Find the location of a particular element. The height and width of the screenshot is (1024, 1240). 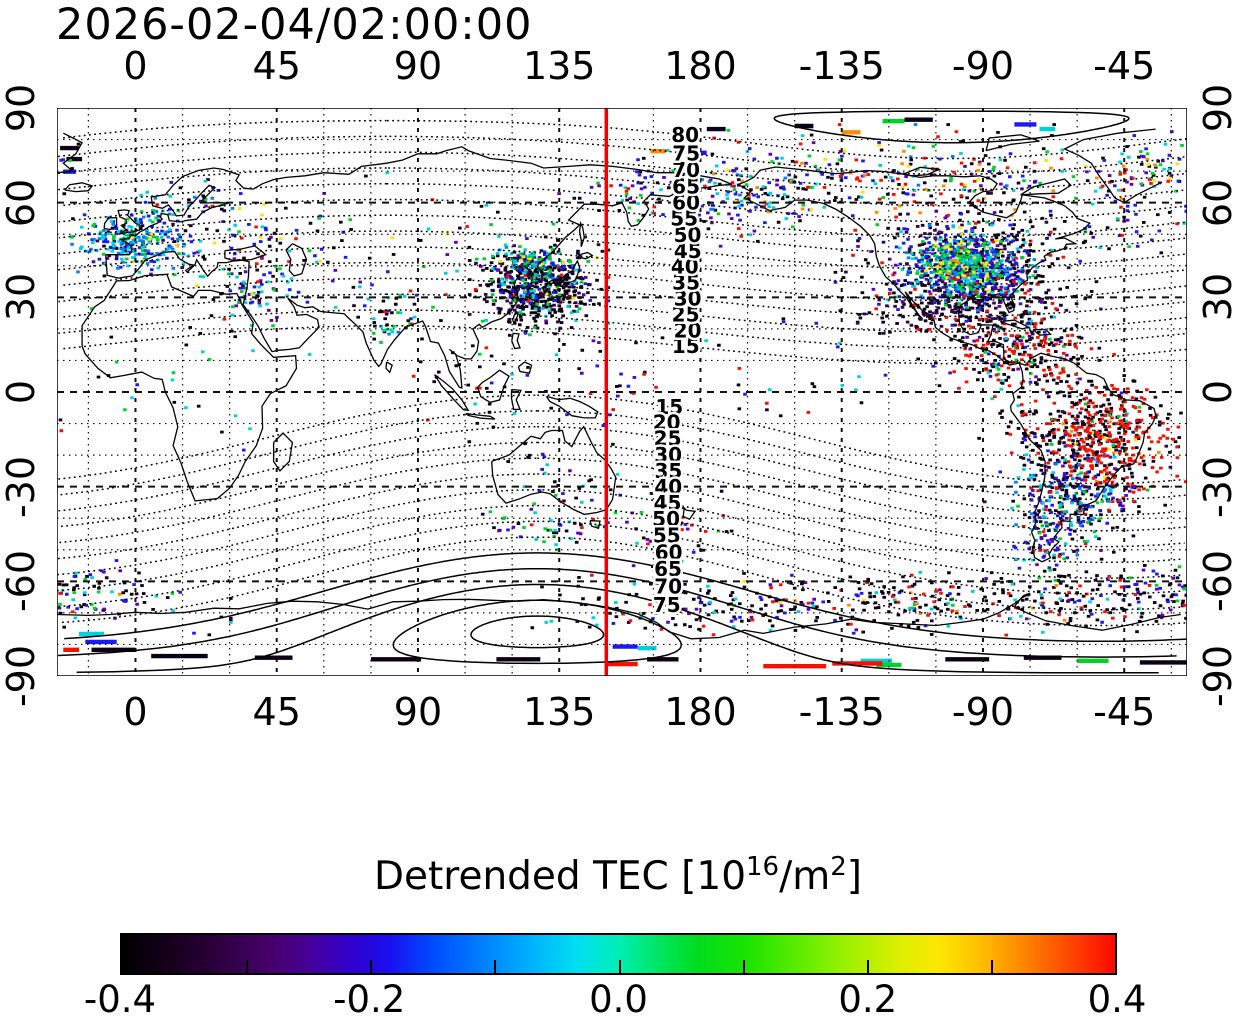

colorbar-title-sup1: 16 is located at coordinates (763, 867).